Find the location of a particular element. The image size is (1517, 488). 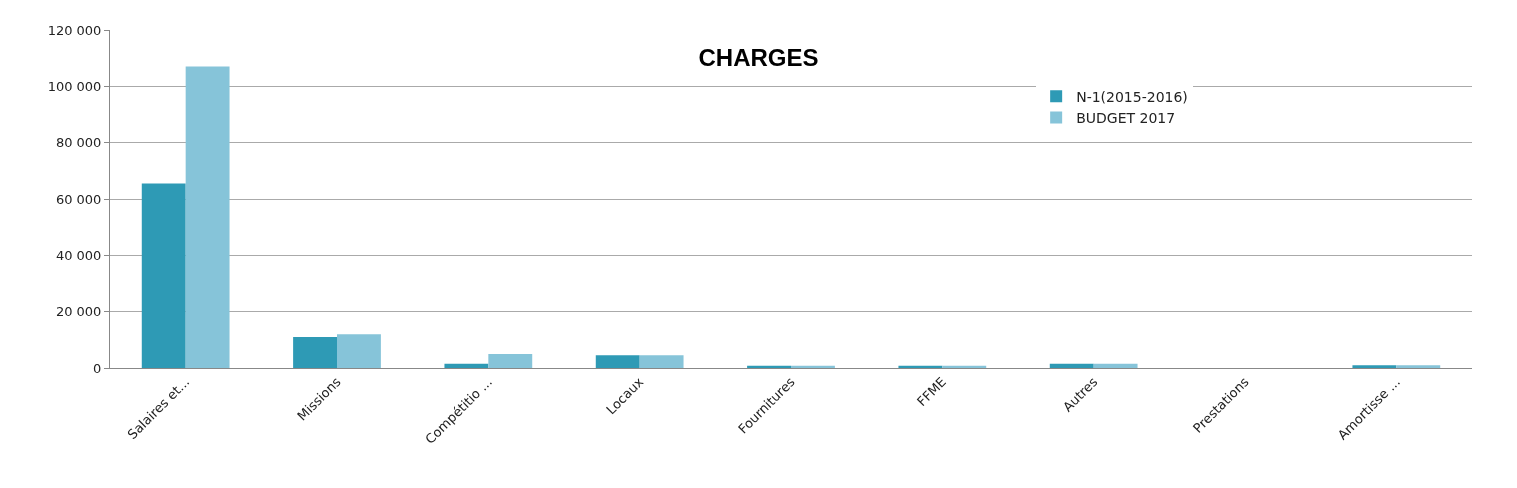

y-tick-label: 100 000 is located at coordinates (74, 86).